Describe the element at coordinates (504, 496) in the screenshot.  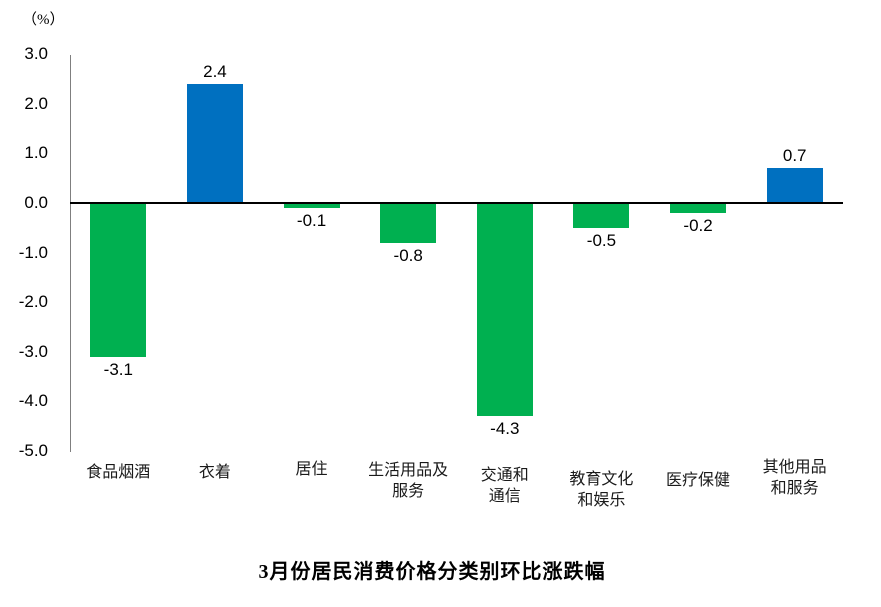
I see `category-label-line: 通信` at that location.